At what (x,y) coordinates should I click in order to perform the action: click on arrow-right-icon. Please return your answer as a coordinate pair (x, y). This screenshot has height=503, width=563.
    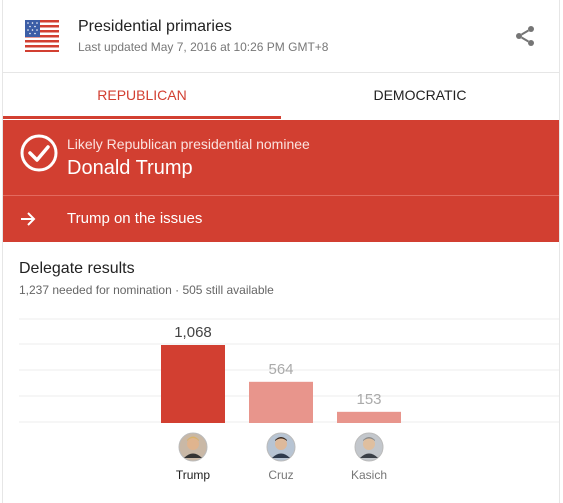
    Looking at the image, I should click on (28, 219).